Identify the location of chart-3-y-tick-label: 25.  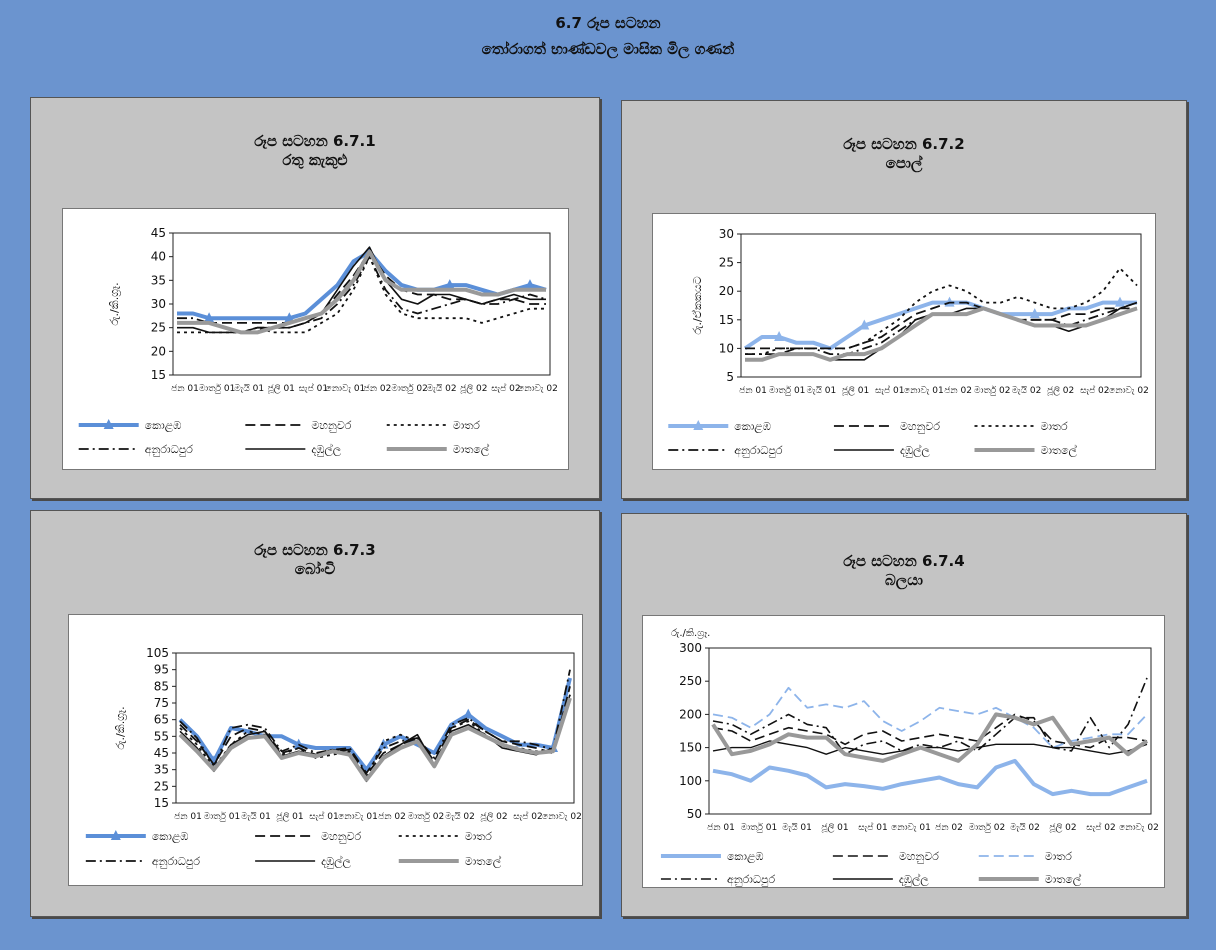
(161, 786).